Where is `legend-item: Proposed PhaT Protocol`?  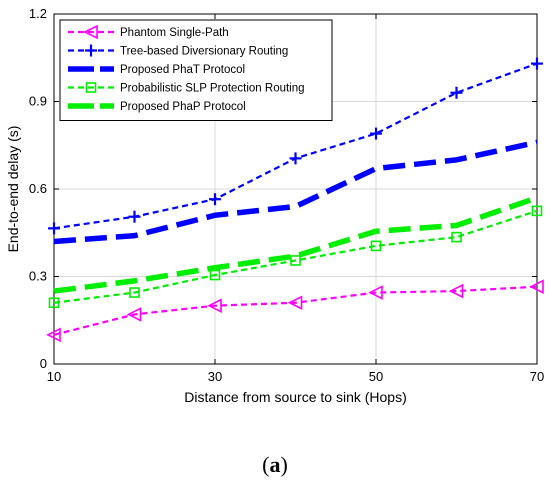 legend-item: Proposed PhaT Protocol is located at coordinates (156, 70).